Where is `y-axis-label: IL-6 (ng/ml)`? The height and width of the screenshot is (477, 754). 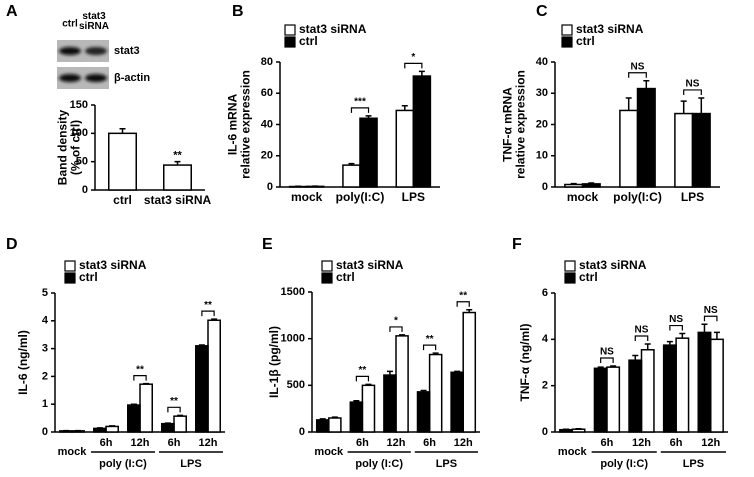
y-axis-label: IL-6 (ng/ml) is located at coordinates (23, 362).